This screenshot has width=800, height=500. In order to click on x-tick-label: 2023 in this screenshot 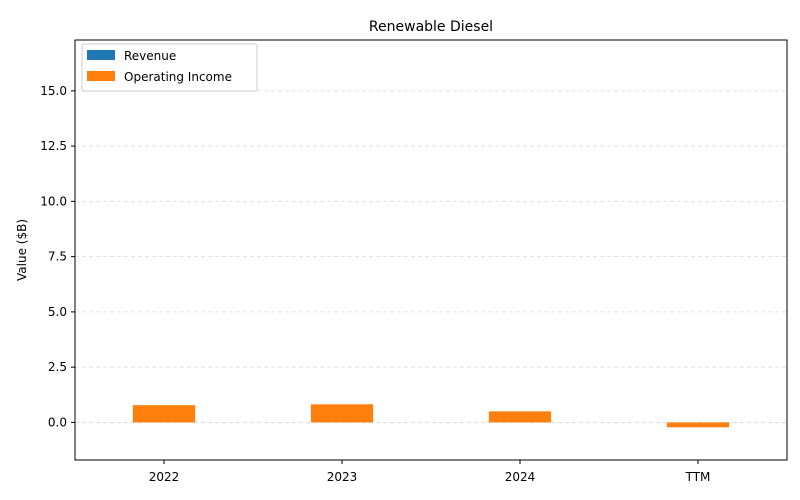, I will do `click(342, 477)`.